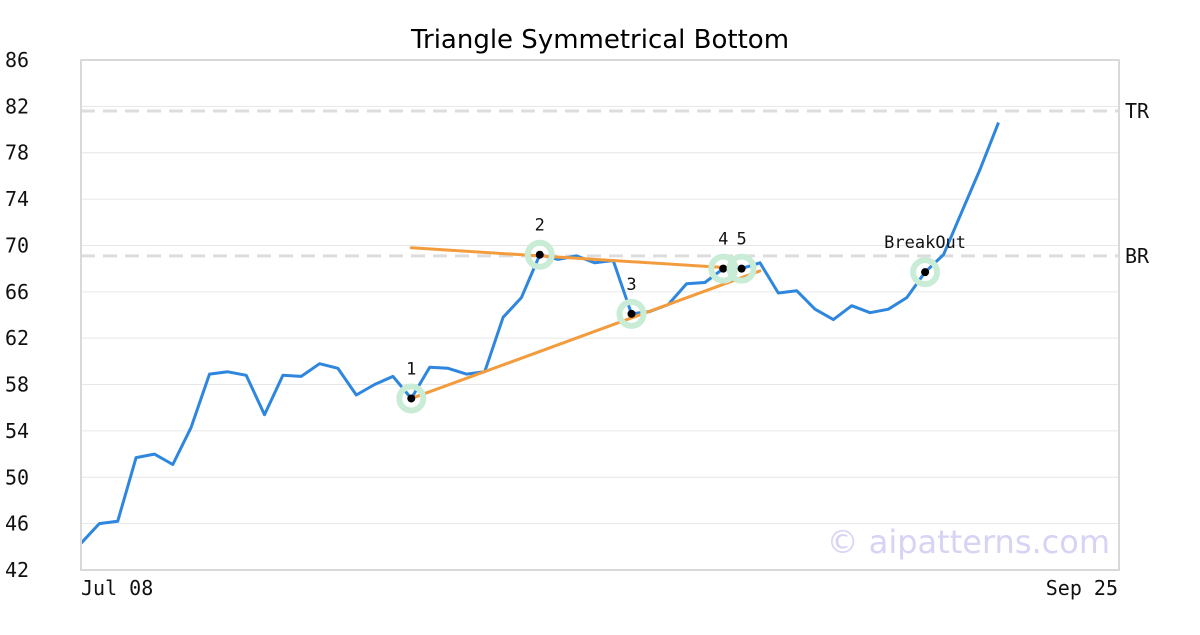  Describe the element at coordinates (17, 570) in the screenshot. I see `y-tick-label: 42` at that location.